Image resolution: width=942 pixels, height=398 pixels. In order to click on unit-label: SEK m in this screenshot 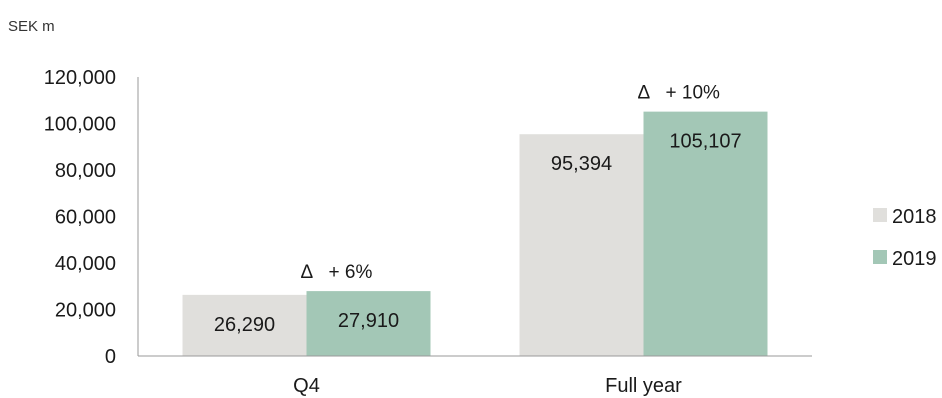, I will do `click(31, 26)`.